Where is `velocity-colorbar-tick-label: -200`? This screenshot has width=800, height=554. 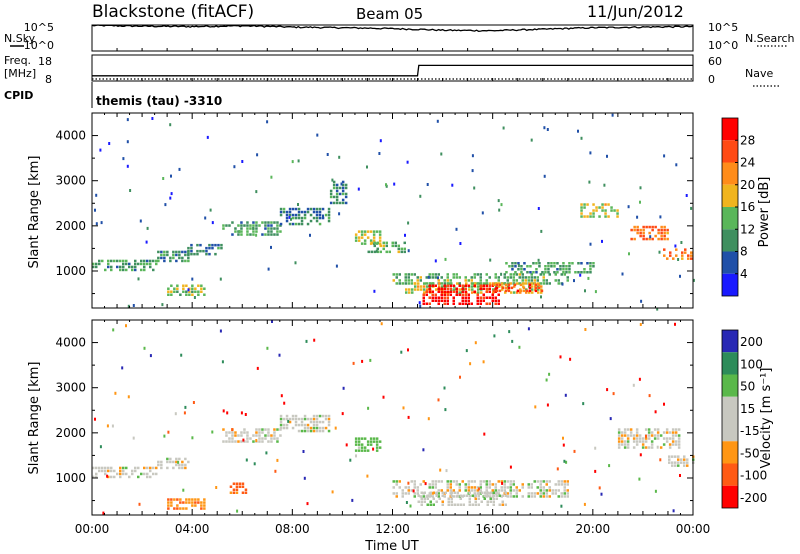 velocity-colorbar-tick-label: -200 is located at coordinates (753, 498).